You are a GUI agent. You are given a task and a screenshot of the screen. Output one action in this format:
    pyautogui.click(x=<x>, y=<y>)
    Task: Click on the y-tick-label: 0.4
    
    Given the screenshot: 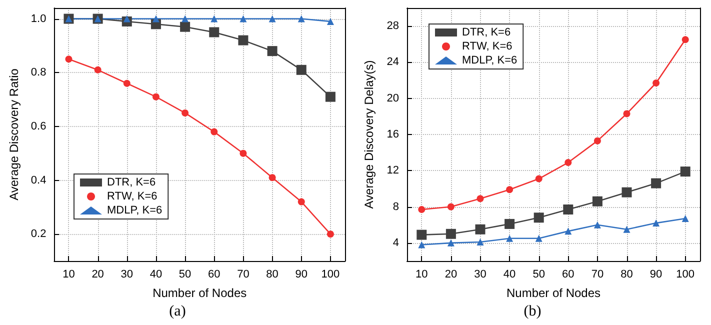 What is the action you would take?
    pyautogui.click(x=38, y=180)
    